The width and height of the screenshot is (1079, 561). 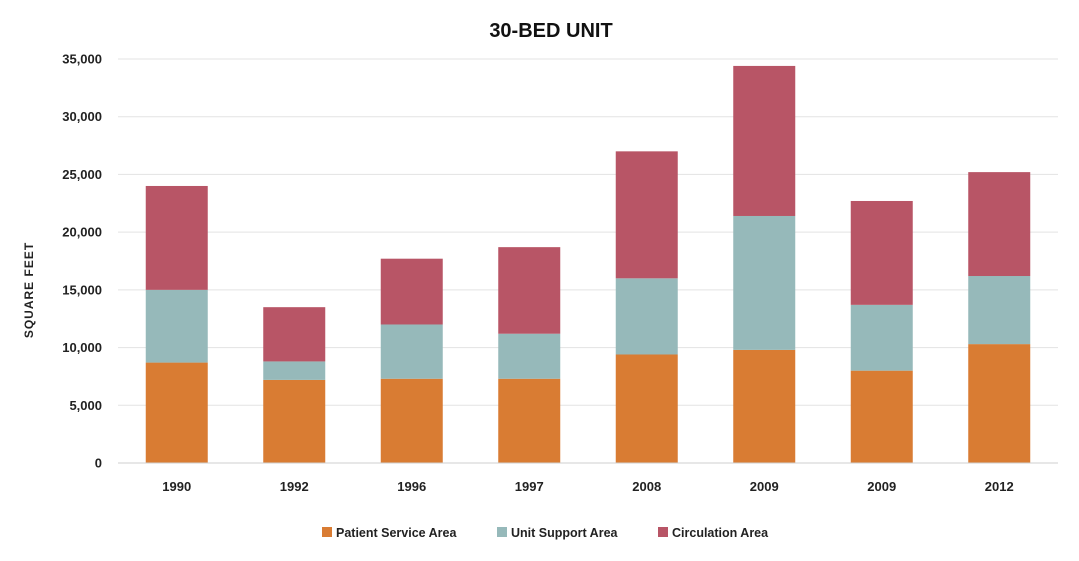 What do you see at coordinates (550, 31) in the screenshot?
I see `chart-title: 30-BED UNIT` at bounding box center [550, 31].